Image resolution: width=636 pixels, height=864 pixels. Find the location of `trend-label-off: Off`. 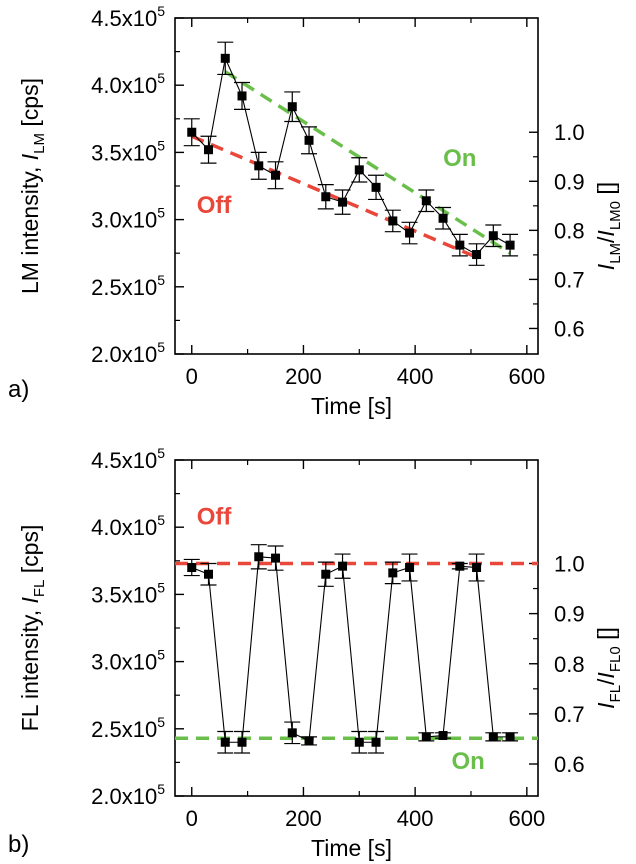

trend-label-off: Off is located at coordinates (215, 517).